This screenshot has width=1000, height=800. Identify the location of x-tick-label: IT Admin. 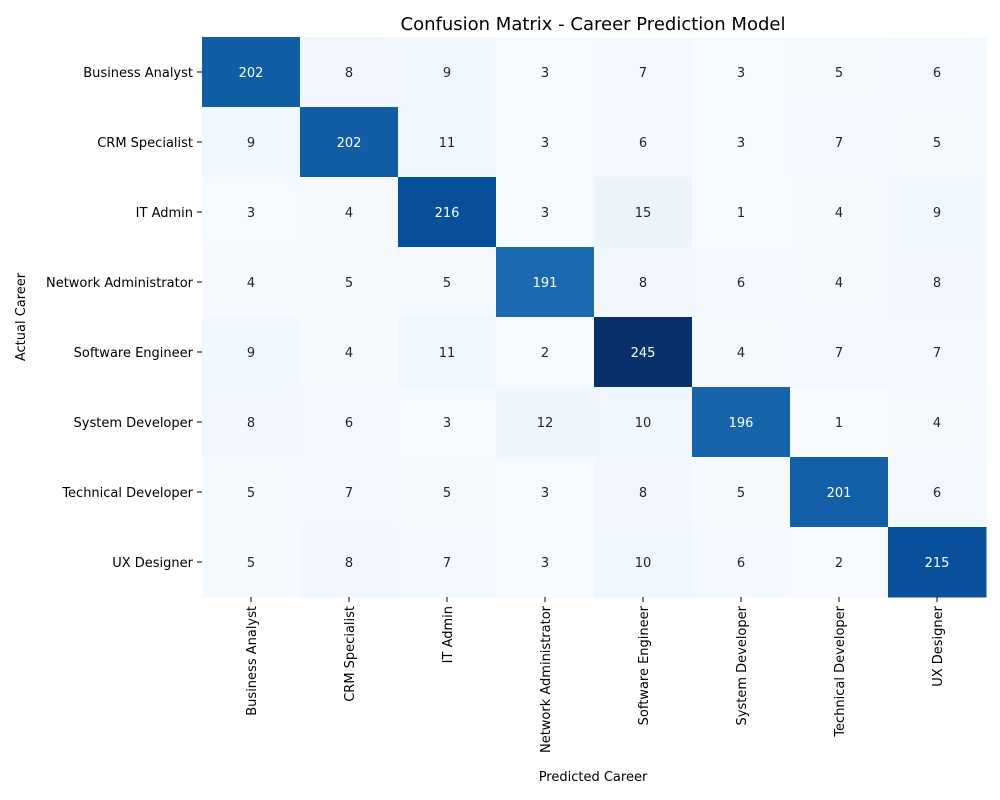
(448, 634).